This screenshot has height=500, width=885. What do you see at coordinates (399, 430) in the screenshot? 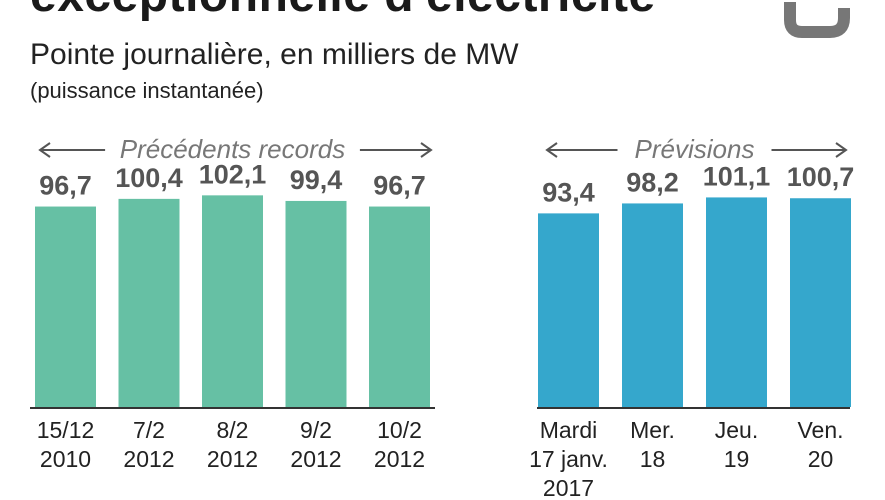
I see `category-label: 10/2` at bounding box center [399, 430].